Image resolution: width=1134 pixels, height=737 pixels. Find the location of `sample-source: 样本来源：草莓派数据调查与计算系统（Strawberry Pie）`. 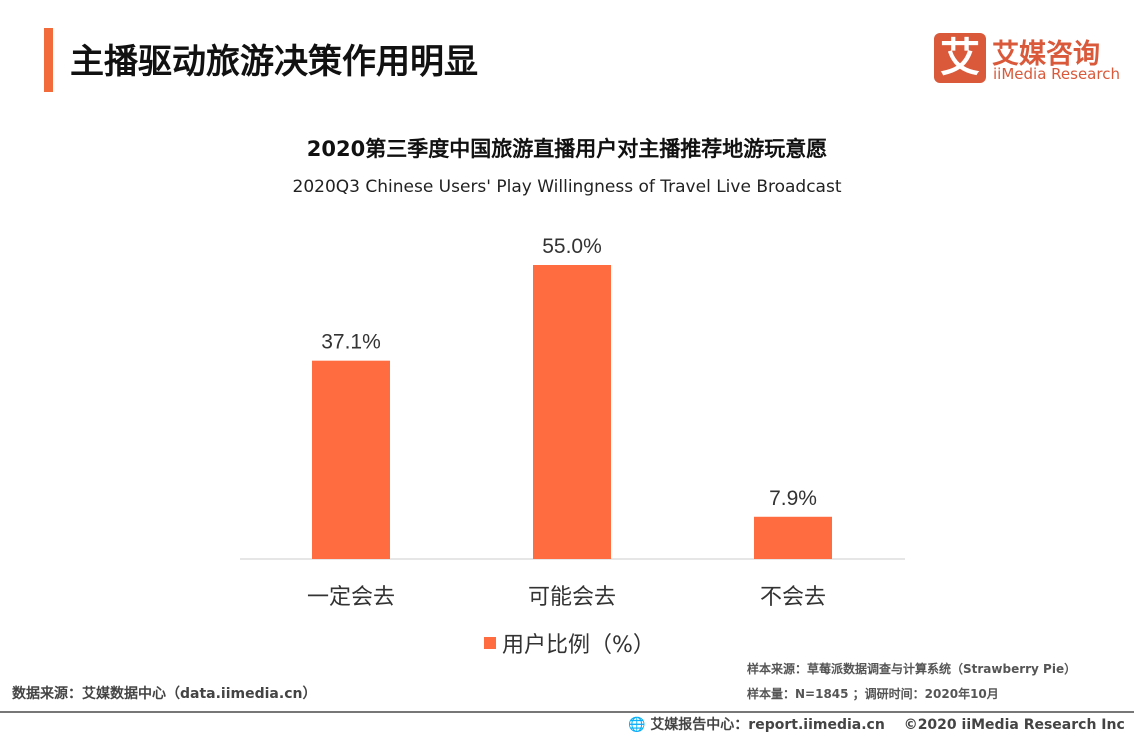

sample-source: 样本来源：草莓派数据调查与计算系统（Strawberry Pie） is located at coordinates (912, 669).